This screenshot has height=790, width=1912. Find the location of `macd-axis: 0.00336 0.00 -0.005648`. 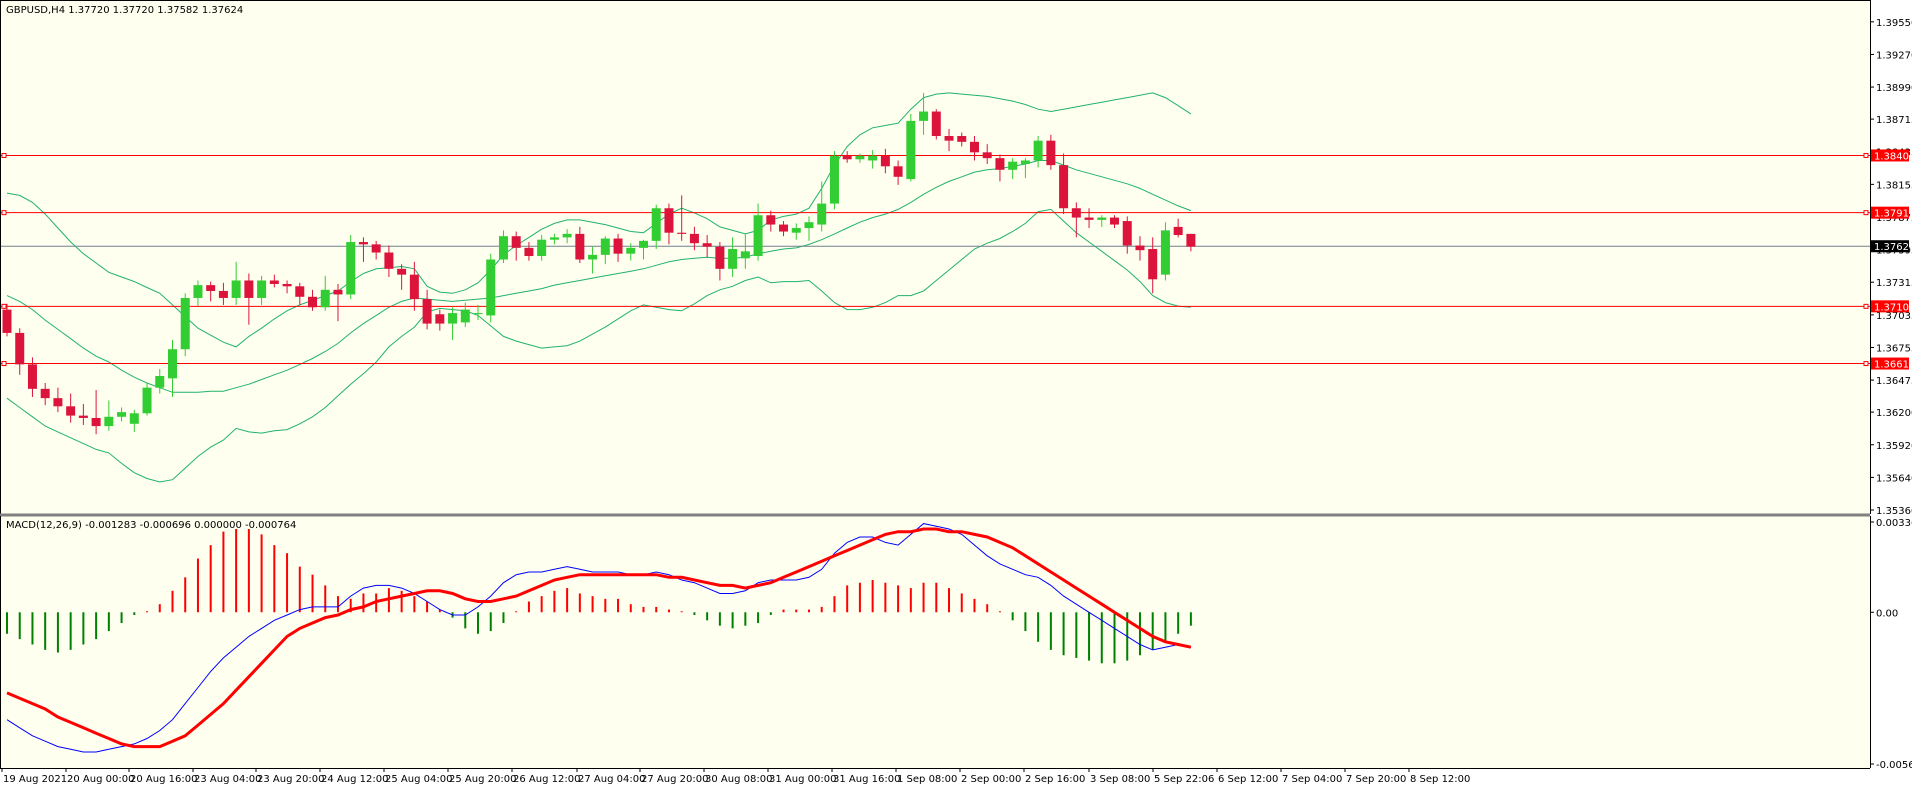

macd-axis: 0.00336 0.00 -0.005648 is located at coordinates (1891, 644).